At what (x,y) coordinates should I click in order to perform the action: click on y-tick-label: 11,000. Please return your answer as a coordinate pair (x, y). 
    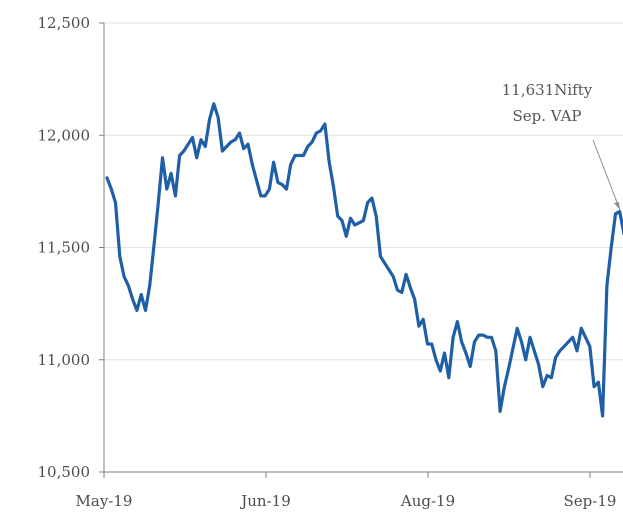
    Looking at the image, I should click on (64, 360).